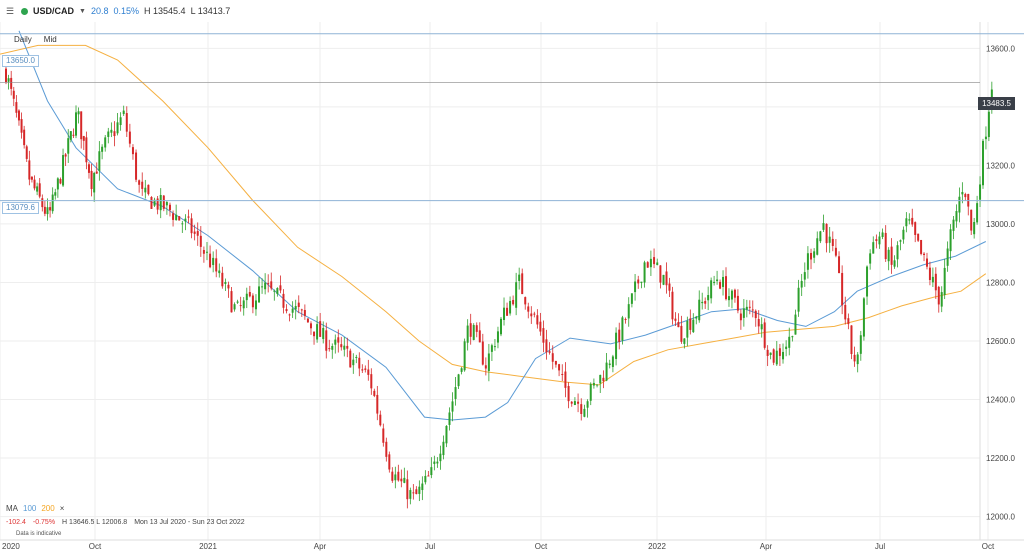 The image size is (1024, 552). I want to click on chevron-down-icon: ▼, so click(82, 11).